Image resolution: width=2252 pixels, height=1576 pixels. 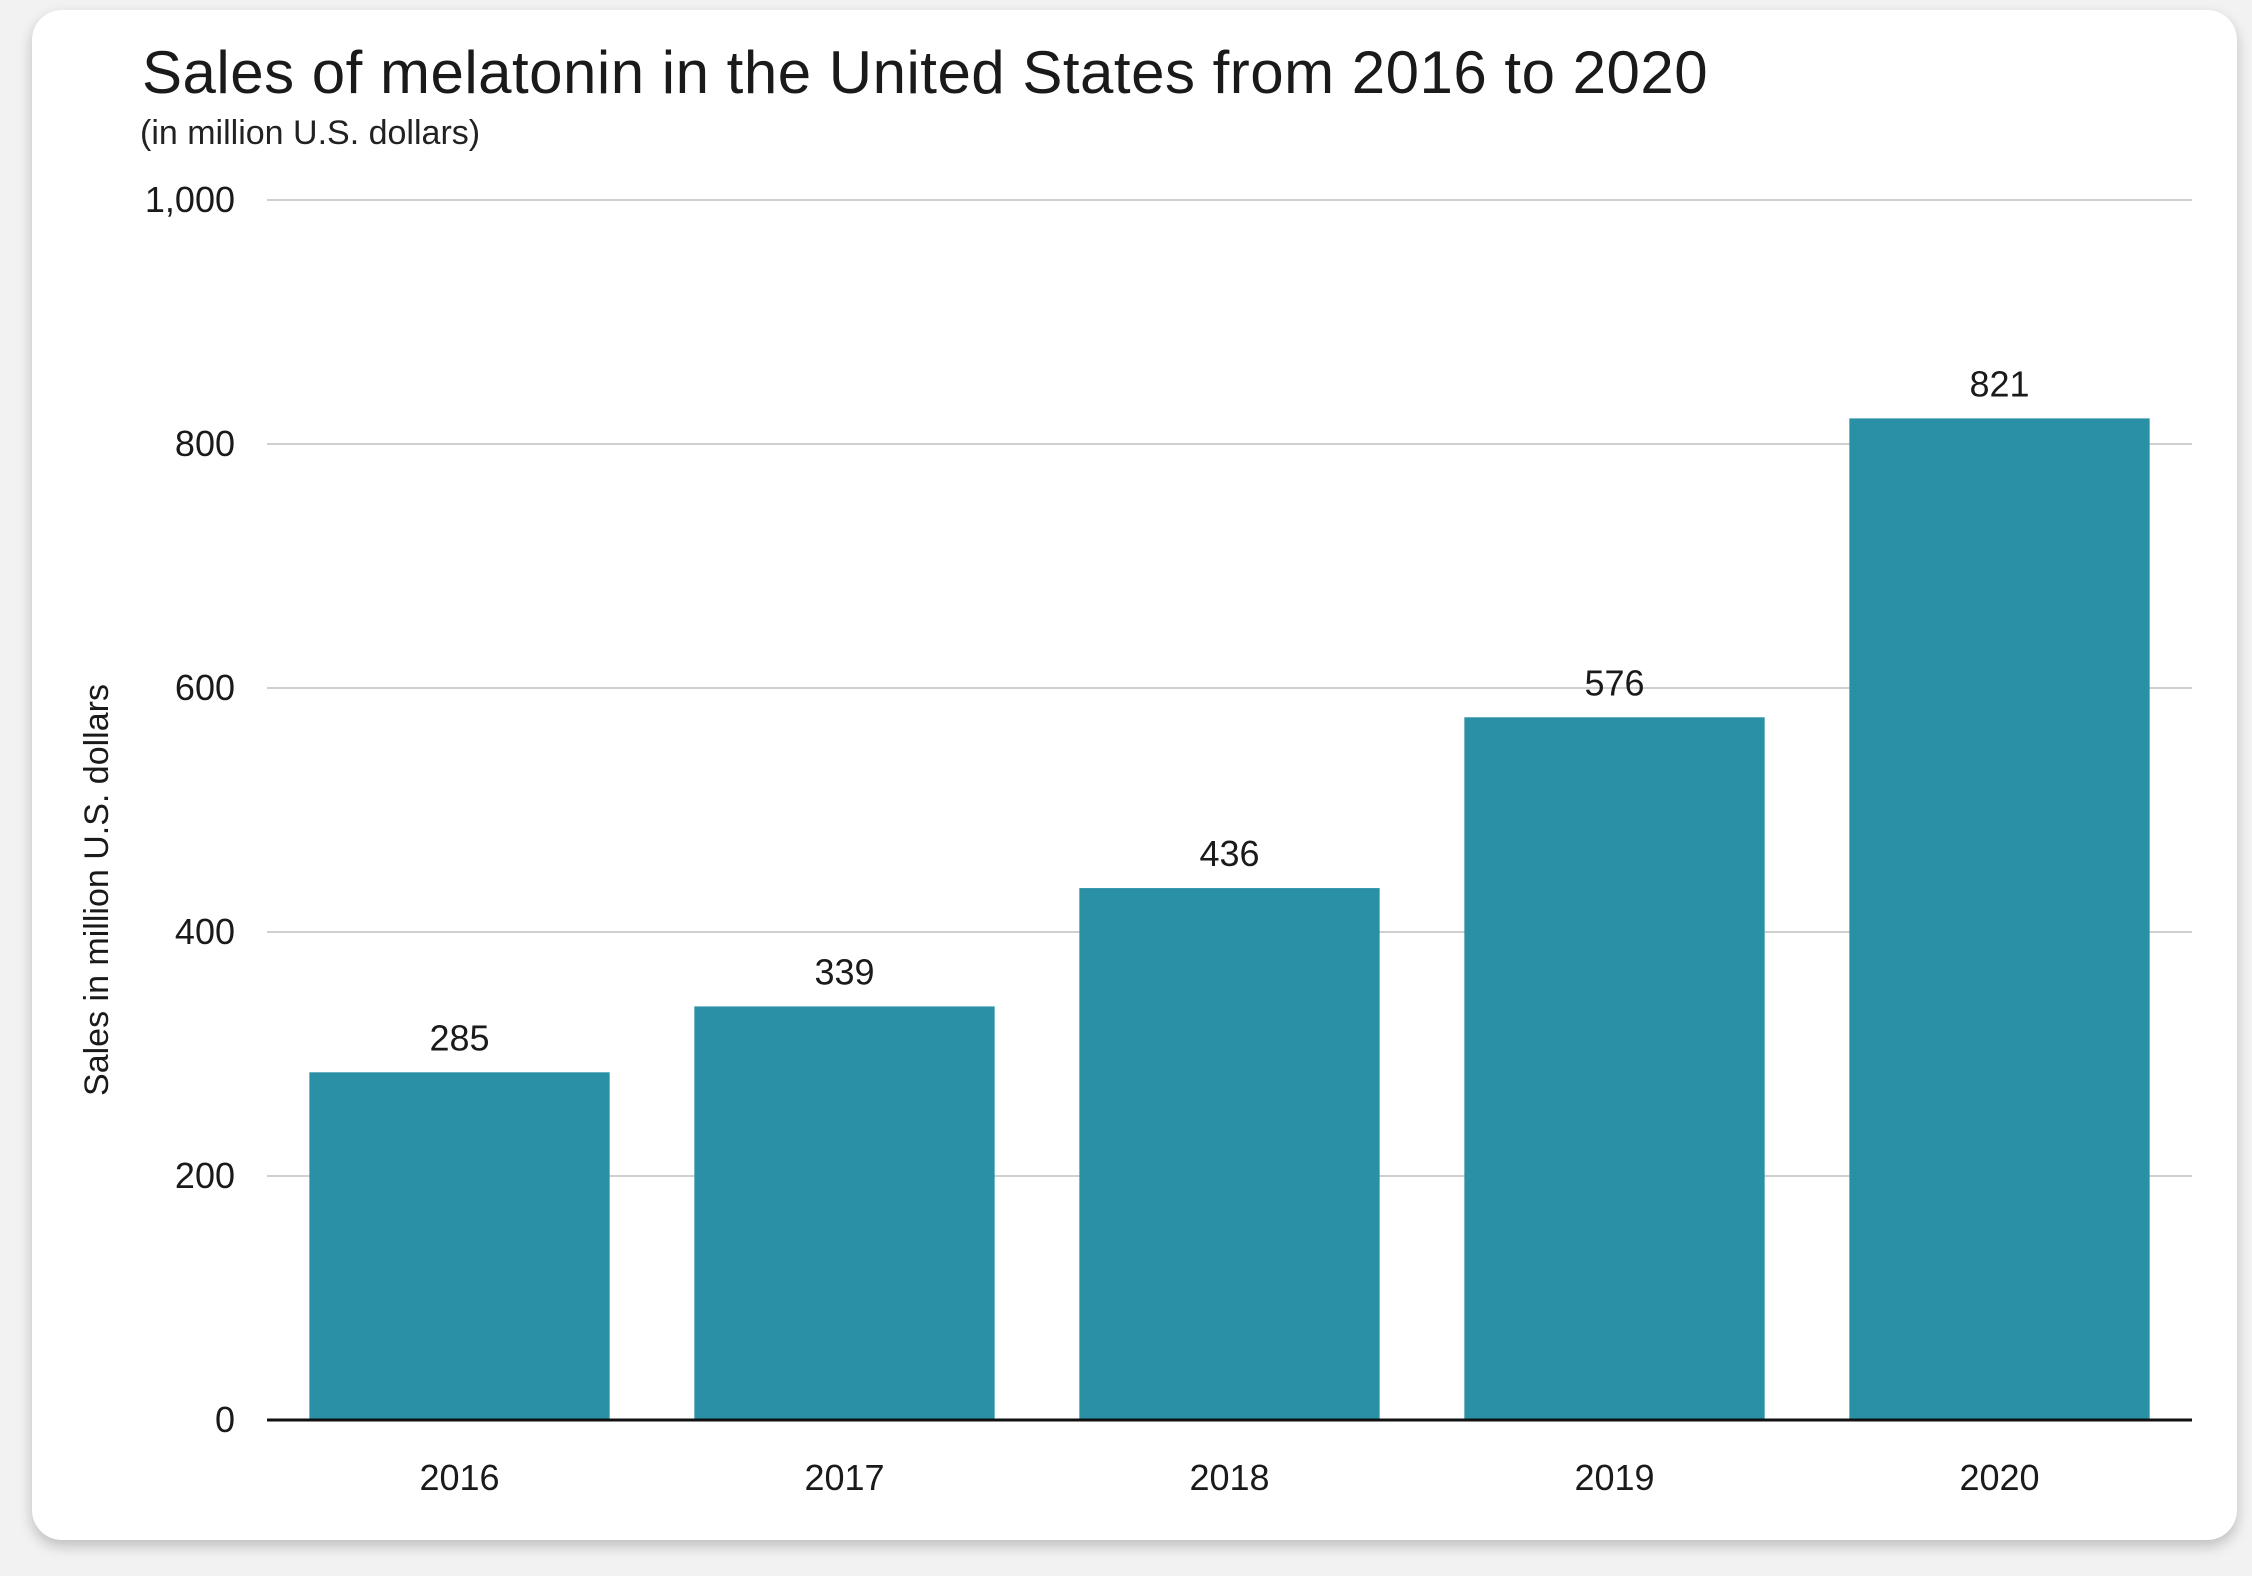 I want to click on bar-value-label: 821, so click(x=1999, y=383).